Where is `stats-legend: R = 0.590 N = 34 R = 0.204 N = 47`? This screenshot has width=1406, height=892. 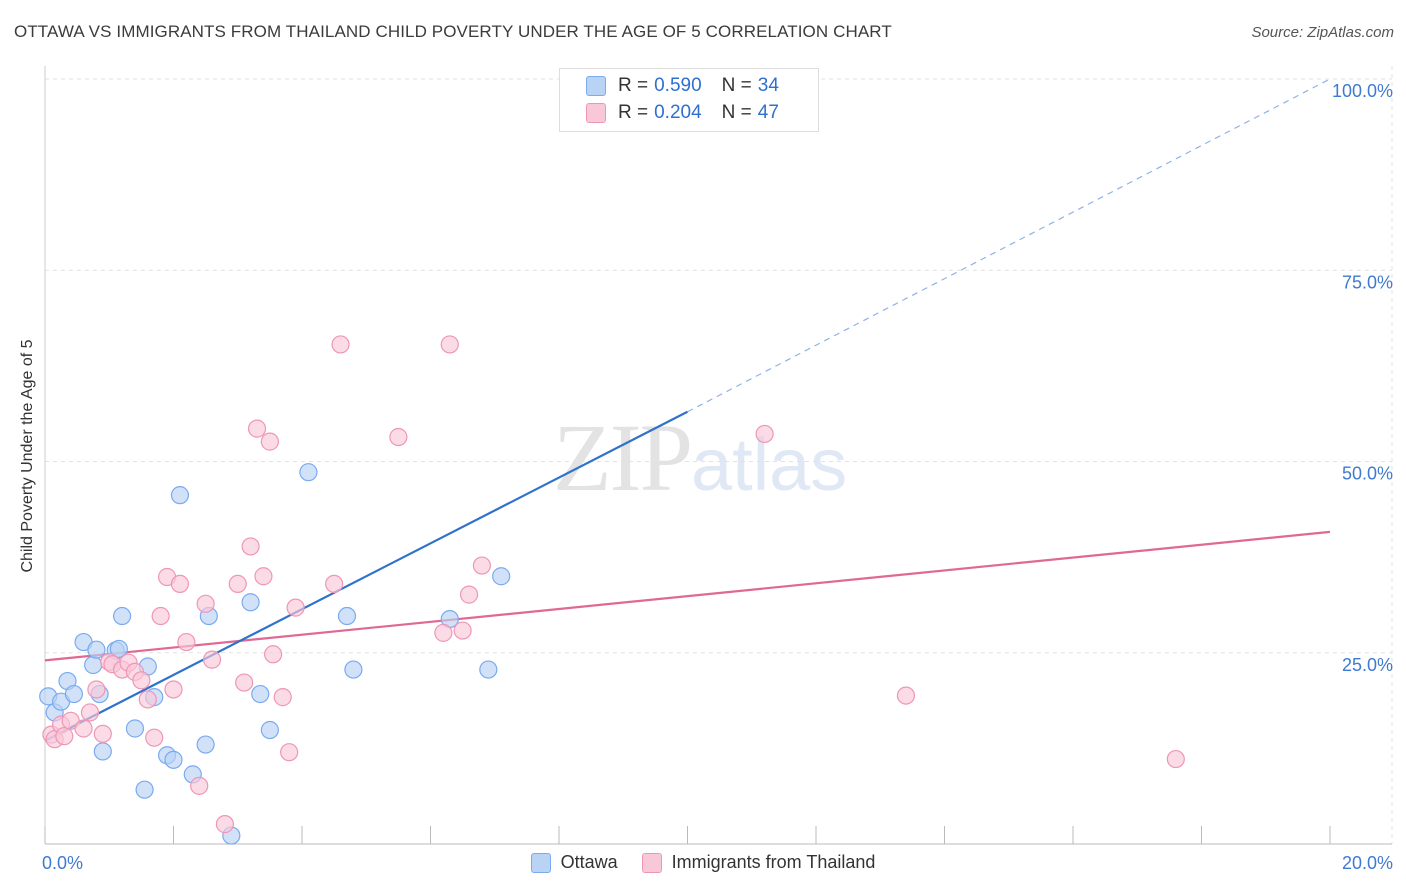
stats-legend: R = 0.590 N = 34 R = 0.204 N = 47 is located at coordinates (689, 100).